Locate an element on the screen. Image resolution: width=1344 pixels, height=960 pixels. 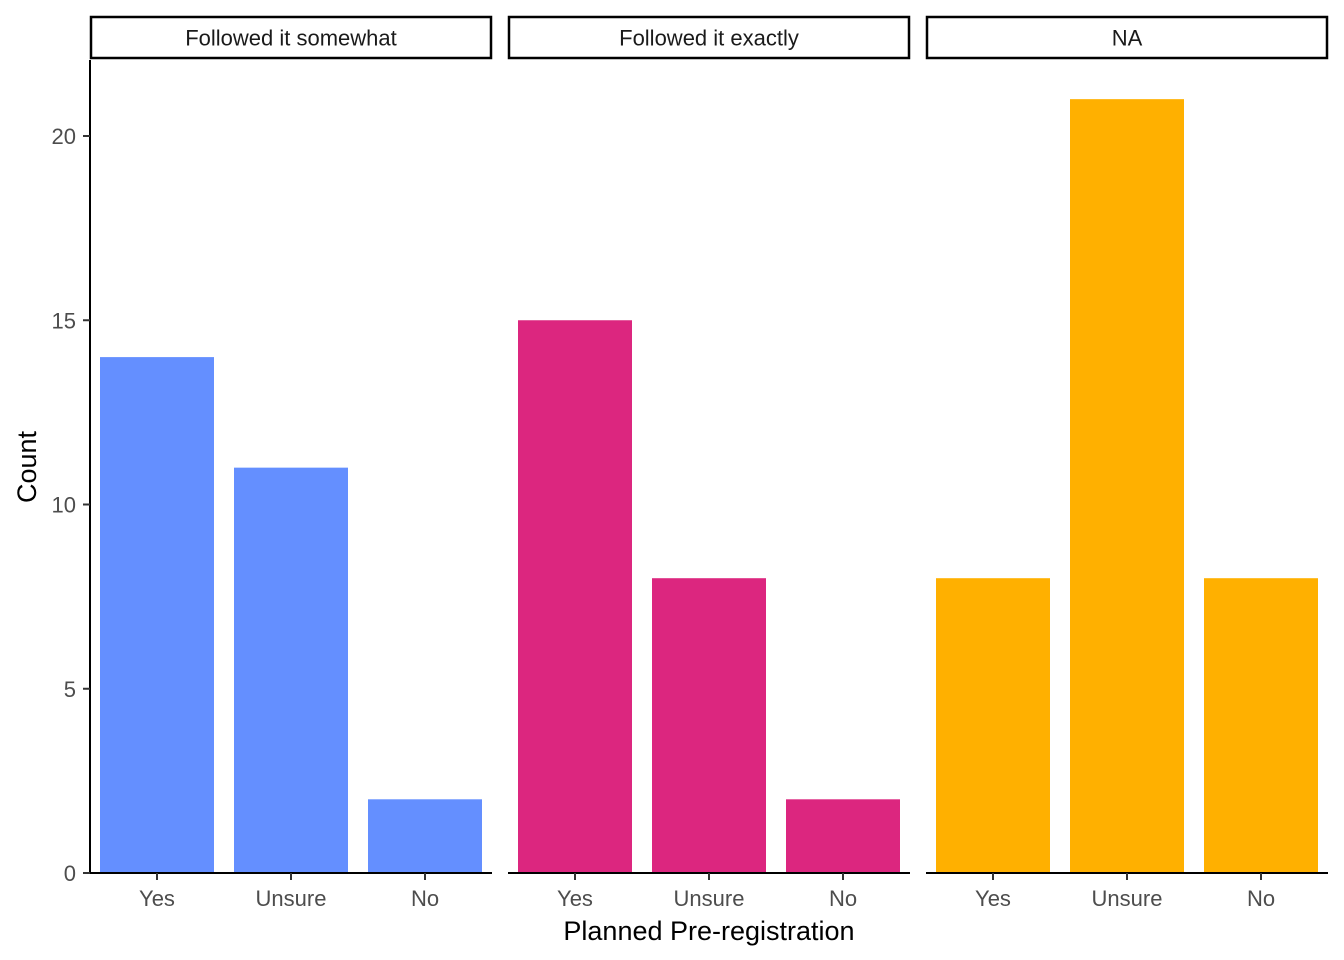
facet-strip-label: Followed it exactly is located at coordinates (709, 38).